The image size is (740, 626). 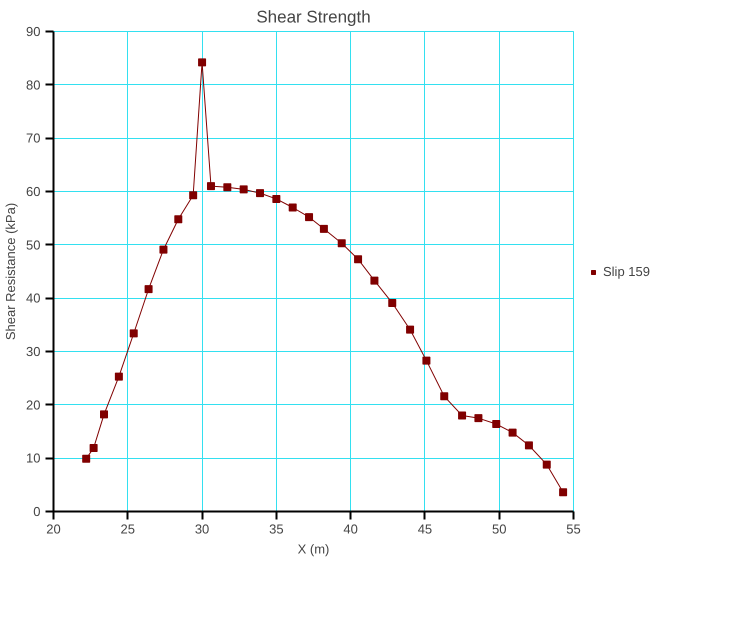 I want to click on x-tick-label: 50, so click(x=499, y=529).